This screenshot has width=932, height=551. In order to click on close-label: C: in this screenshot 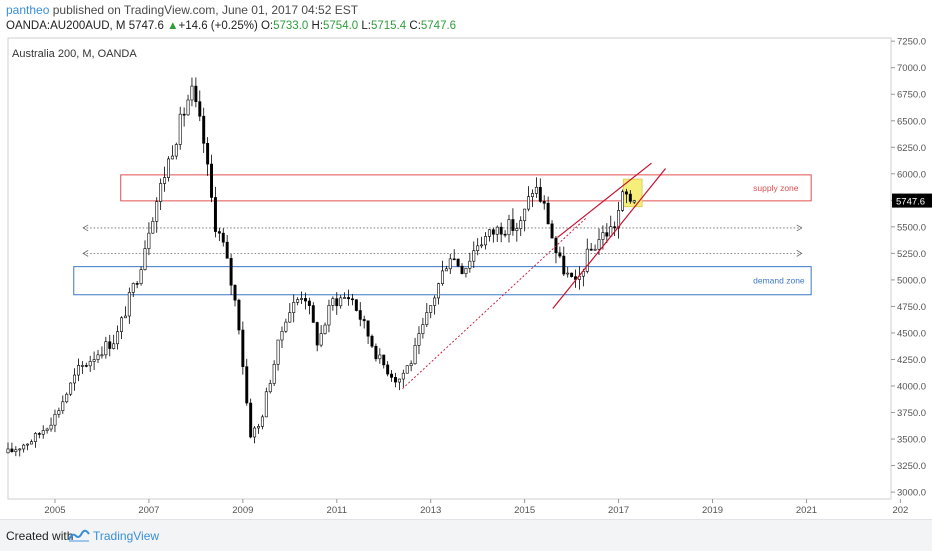, I will do `click(415, 26)`.